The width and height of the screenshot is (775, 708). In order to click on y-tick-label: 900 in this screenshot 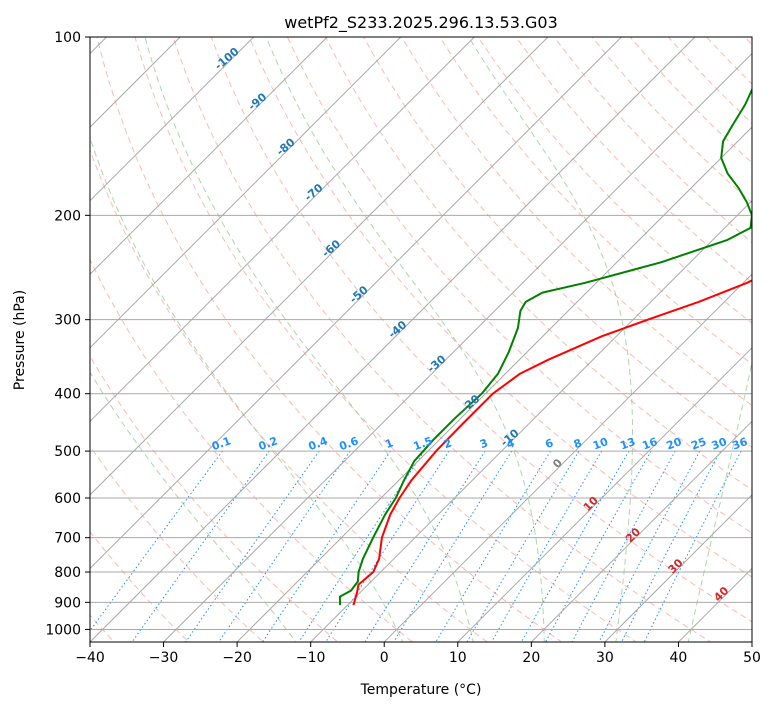, I will do `click(67, 603)`.